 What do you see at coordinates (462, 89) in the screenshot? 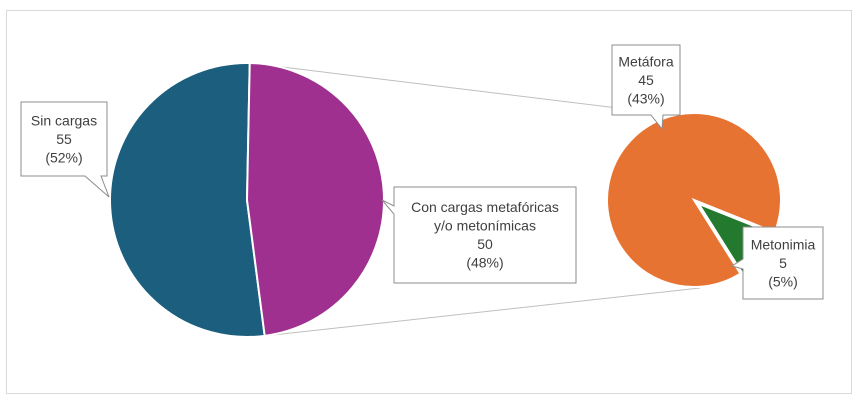
I see `connector-line-top` at bounding box center [462, 89].